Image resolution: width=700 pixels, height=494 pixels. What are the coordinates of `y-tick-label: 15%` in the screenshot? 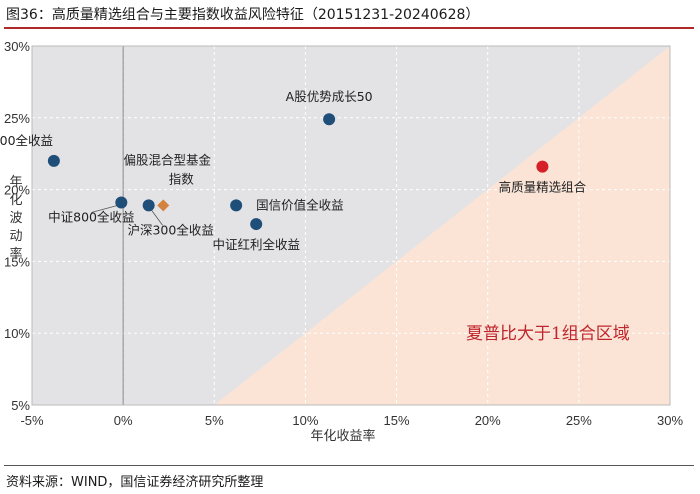 It's located at (17, 261).